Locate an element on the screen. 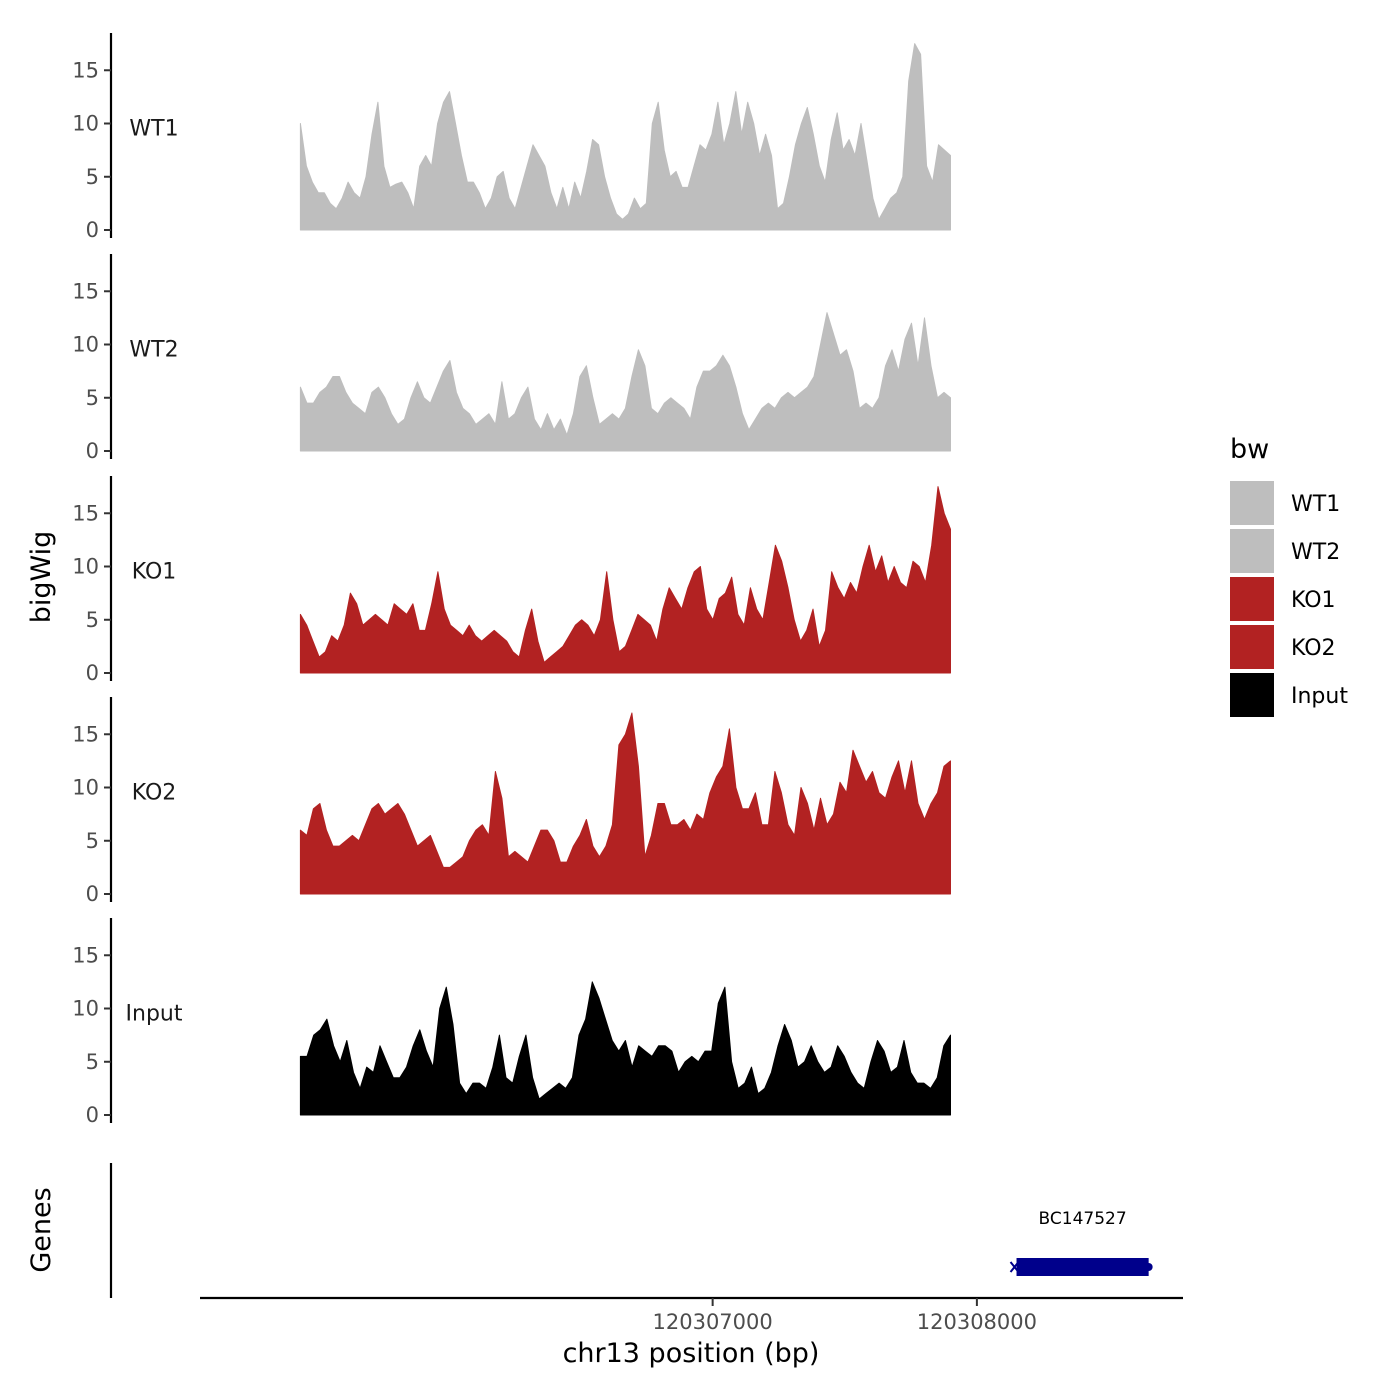 The image size is (1400, 1400). gene-models: BC147527 is located at coordinates (1081, 1242).